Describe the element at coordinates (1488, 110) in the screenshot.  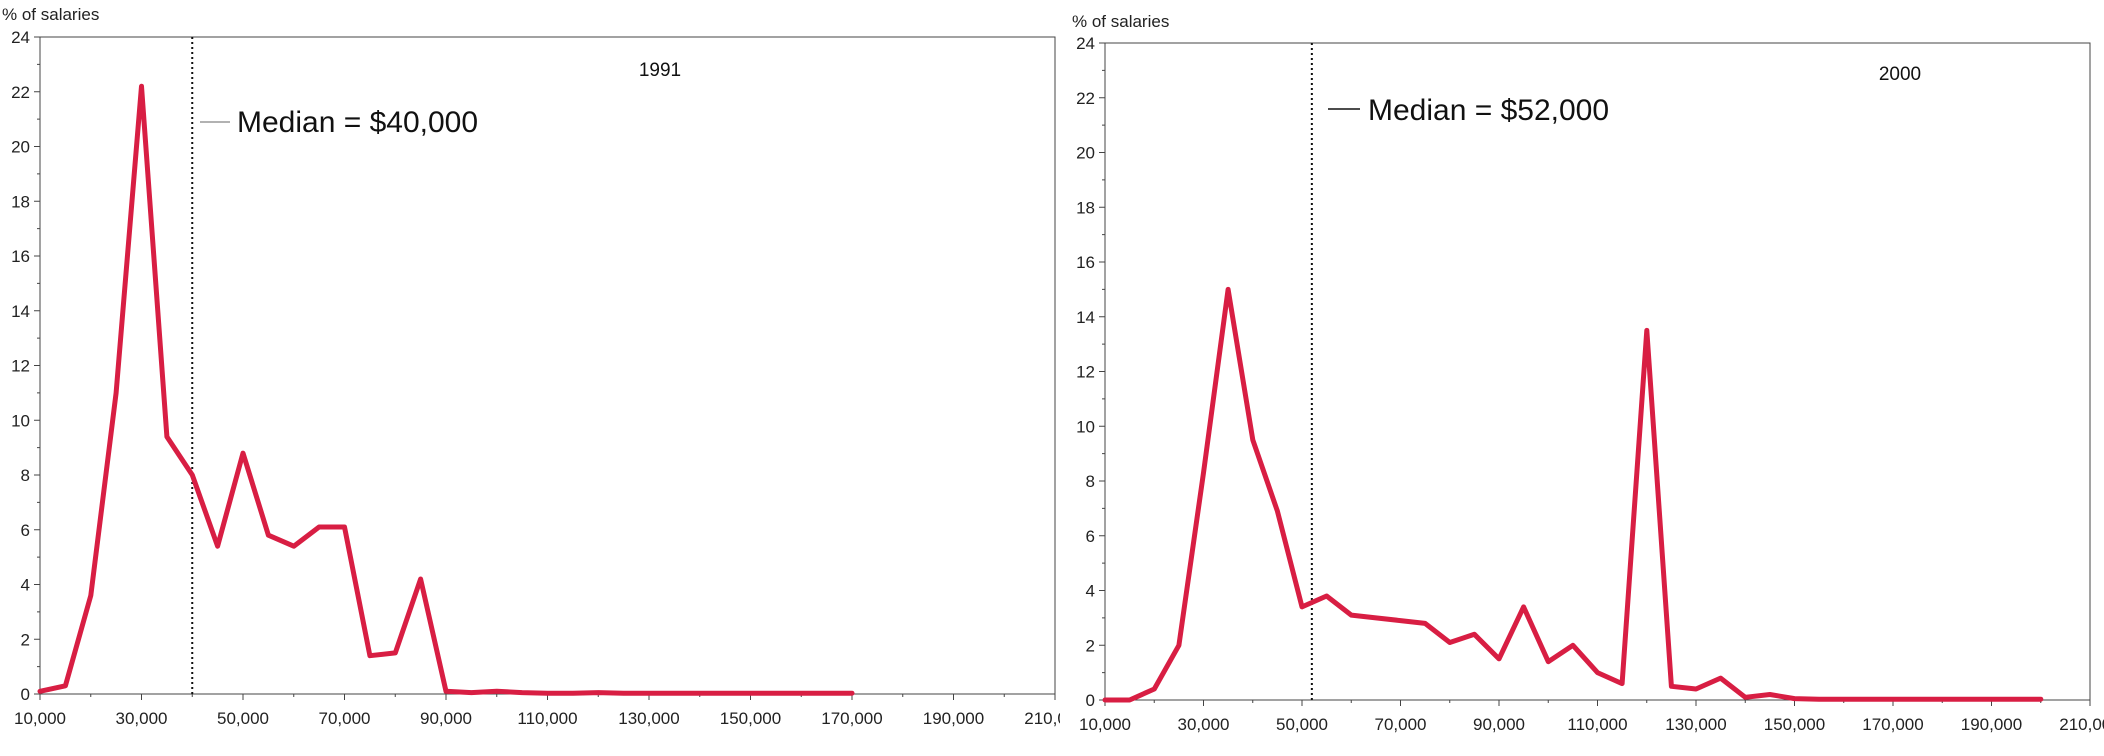
I see `median-label: Median = $52,000` at that location.